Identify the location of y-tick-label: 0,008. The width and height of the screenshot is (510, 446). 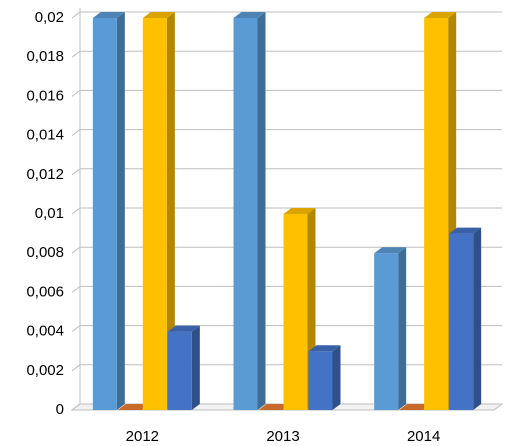
(45, 252).